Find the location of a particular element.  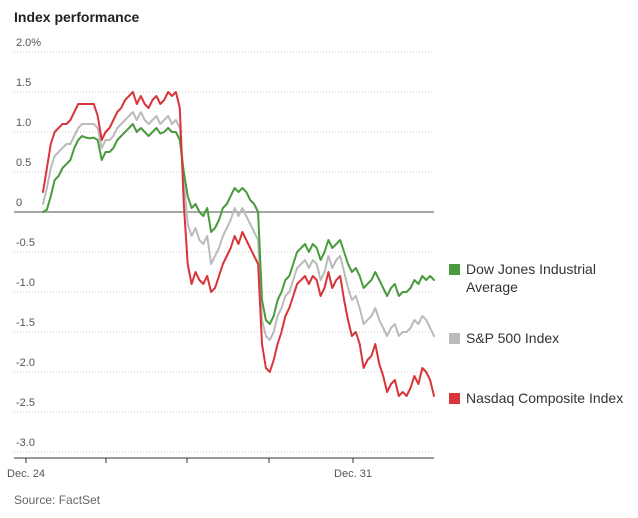

y-tick-labels: 2.0% 1.5 1.0 0.5 0 -0.5 -1.0 -1.5 -2.0 -2.5 -3.0 is located at coordinates (28, 243).